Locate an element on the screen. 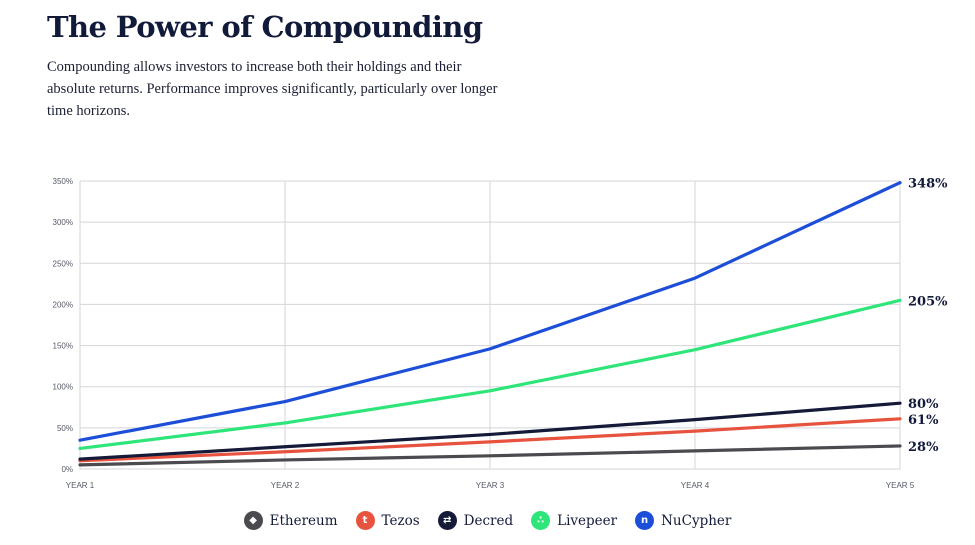 The width and height of the screenshot is (975, 545). legend-label: Decred is located at coordinates (488, 520).